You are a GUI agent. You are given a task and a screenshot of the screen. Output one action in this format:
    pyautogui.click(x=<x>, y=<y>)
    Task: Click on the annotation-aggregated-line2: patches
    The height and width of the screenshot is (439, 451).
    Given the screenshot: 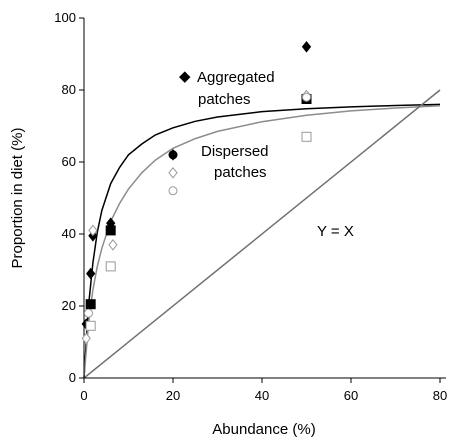 What is the action you would take?
    pyautogui.click(x=224, y=99)
    